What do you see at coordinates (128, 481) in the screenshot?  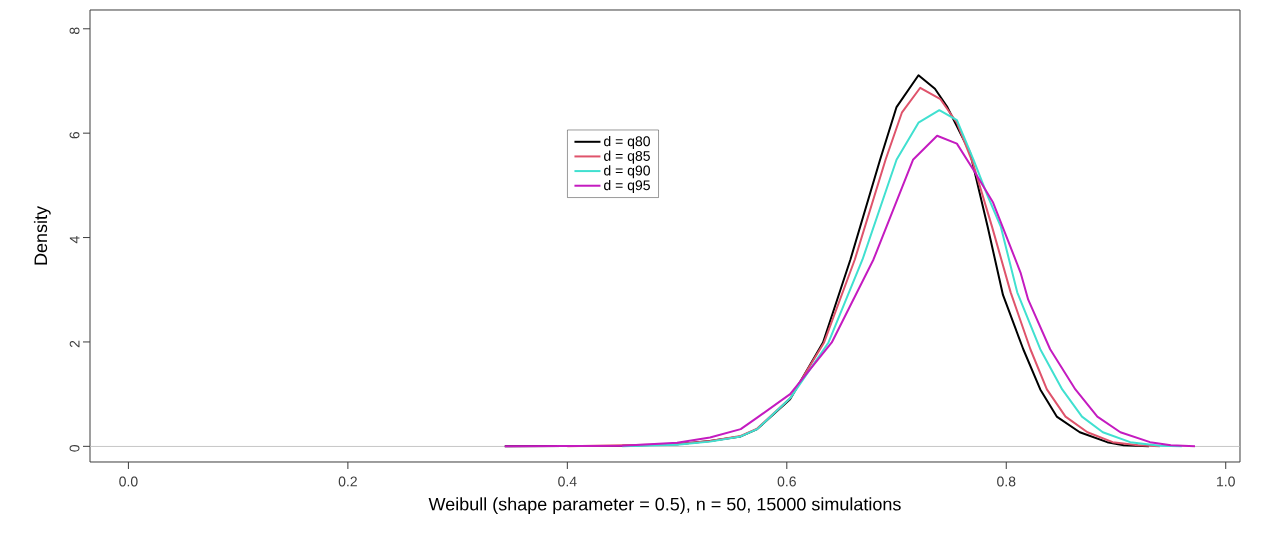 I see `x-tick-label: 0.0` at bounding box center [128, 481].